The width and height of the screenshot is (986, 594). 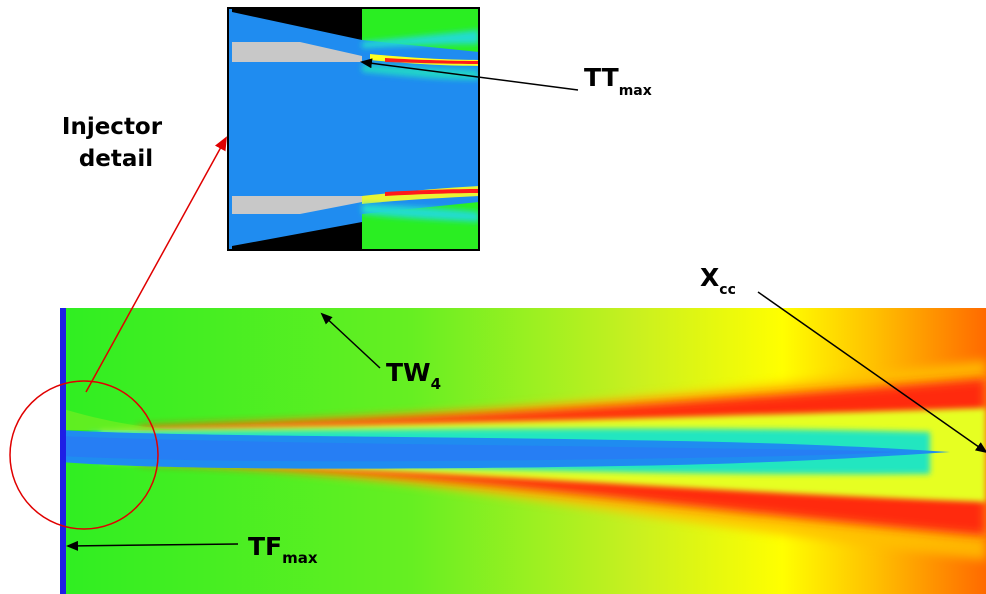 I want to click on xcc-label: Xcc, so click(x=718, y=280).